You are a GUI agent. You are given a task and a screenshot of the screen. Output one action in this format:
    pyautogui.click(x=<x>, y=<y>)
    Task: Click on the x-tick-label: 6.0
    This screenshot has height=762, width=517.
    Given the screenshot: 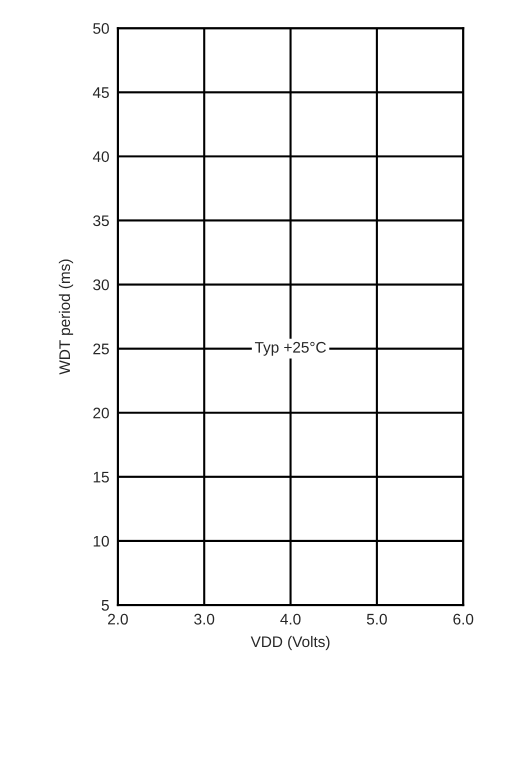 What is the action you would take?
    pyautogui.click(x=463, y=619)
    